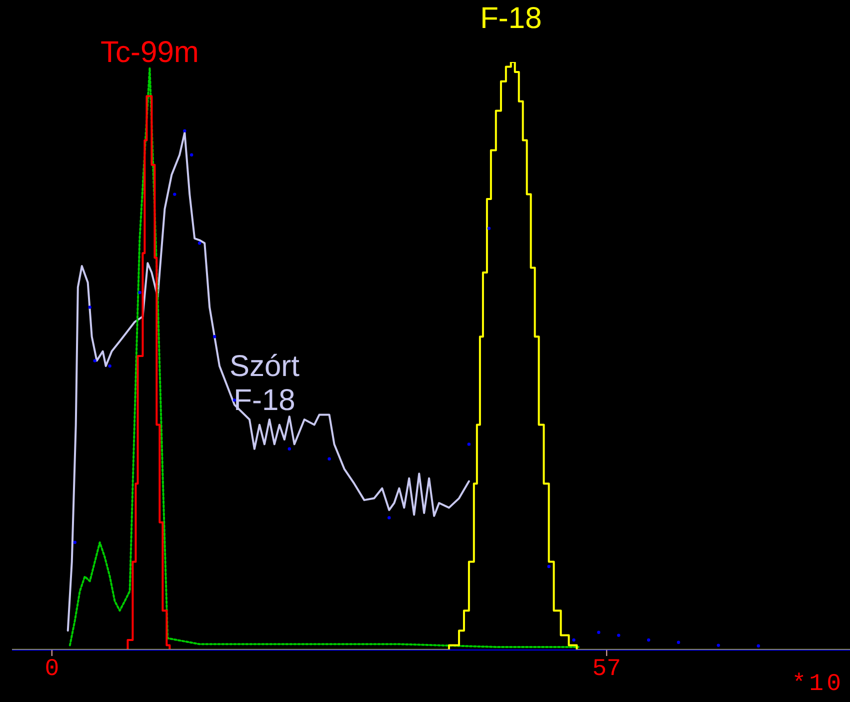 The height and width of the screenshot is (702, 850). What do you see at coordinates (607, 670) in the screenshot?
I see `x-tick-label: 57` at bounding box center [607, 670].